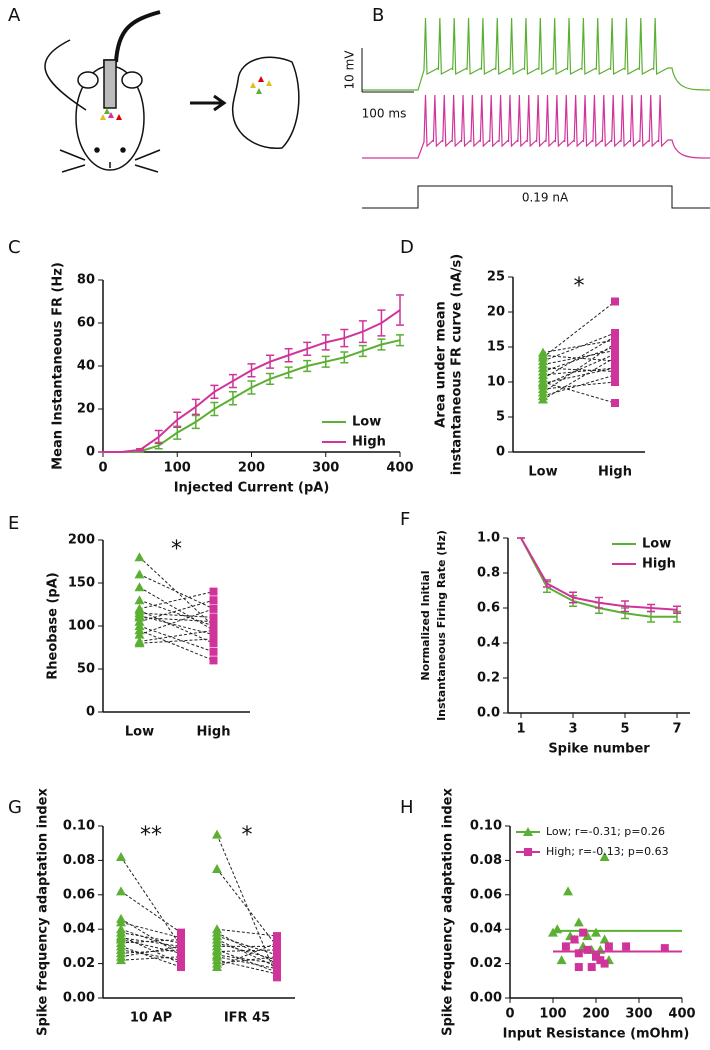 The width and height of the screenshot is (710, 1050). What do you see at coordinates (151, 835) in the screenshot?
I see `significance: **` at bounding box center [151, 835].